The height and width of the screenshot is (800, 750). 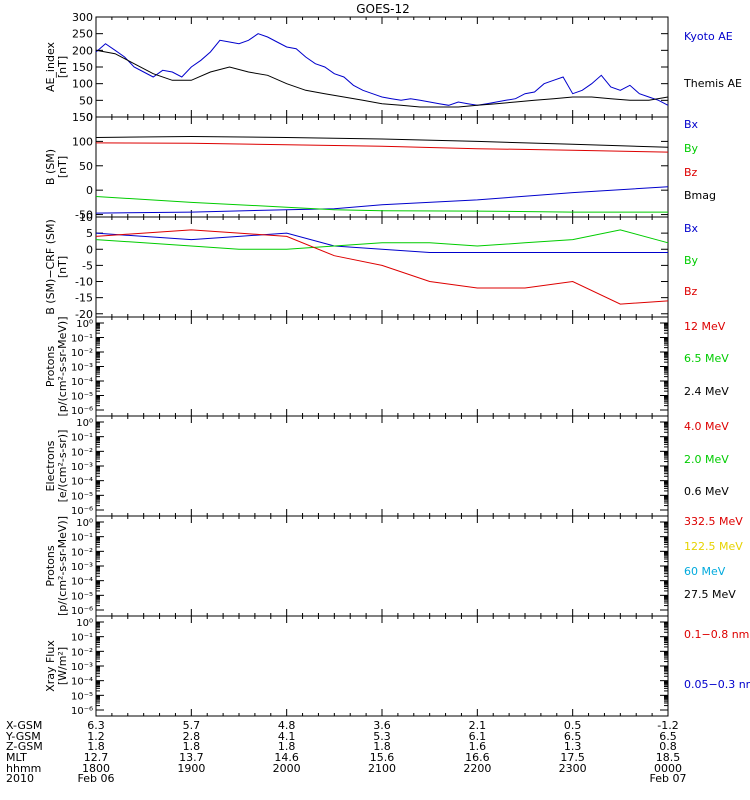 I want to click on table-row-label: Y-GSM, so click(x=23, y=736).